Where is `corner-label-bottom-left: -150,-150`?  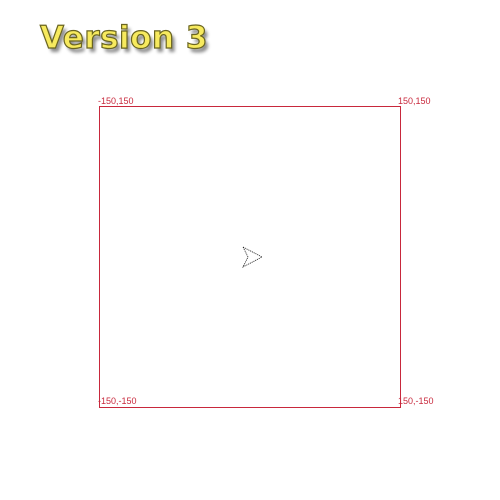 corner-label-bottom-left: -150,-150 is located at coordinates (117, 401).